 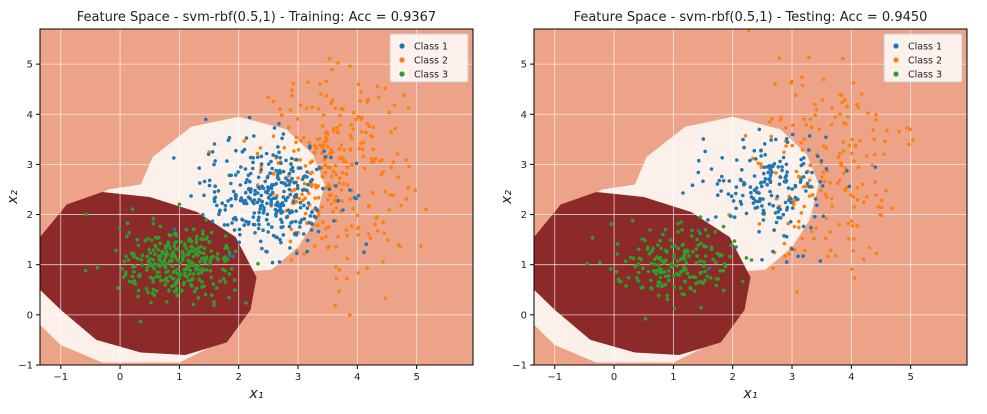 I want to click on x-tick-label: 3, so click(x=298, y=377).